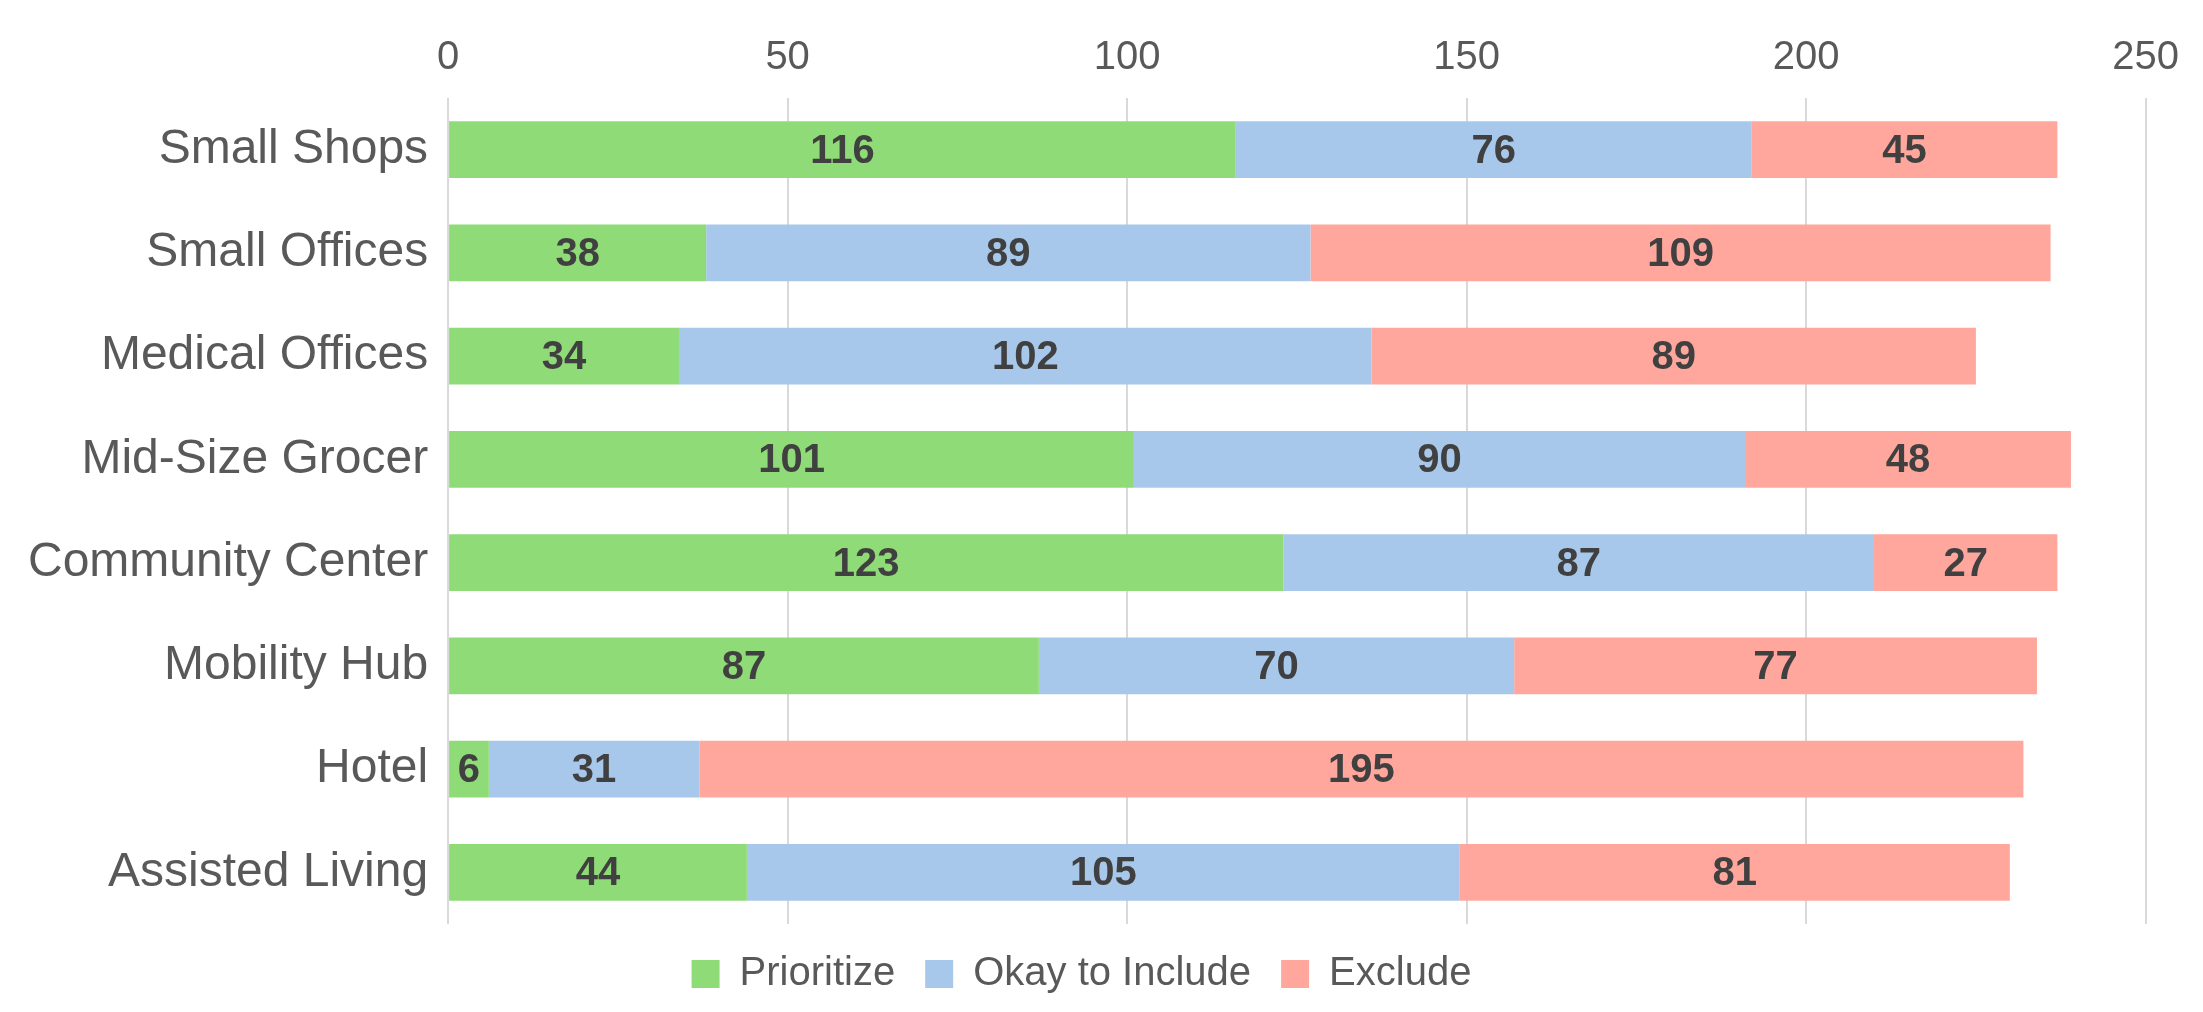 Image resolution: width=2203 pixels, height=1012 pixels. I want to click on x-tick-label: 250, so click(2146, 55).